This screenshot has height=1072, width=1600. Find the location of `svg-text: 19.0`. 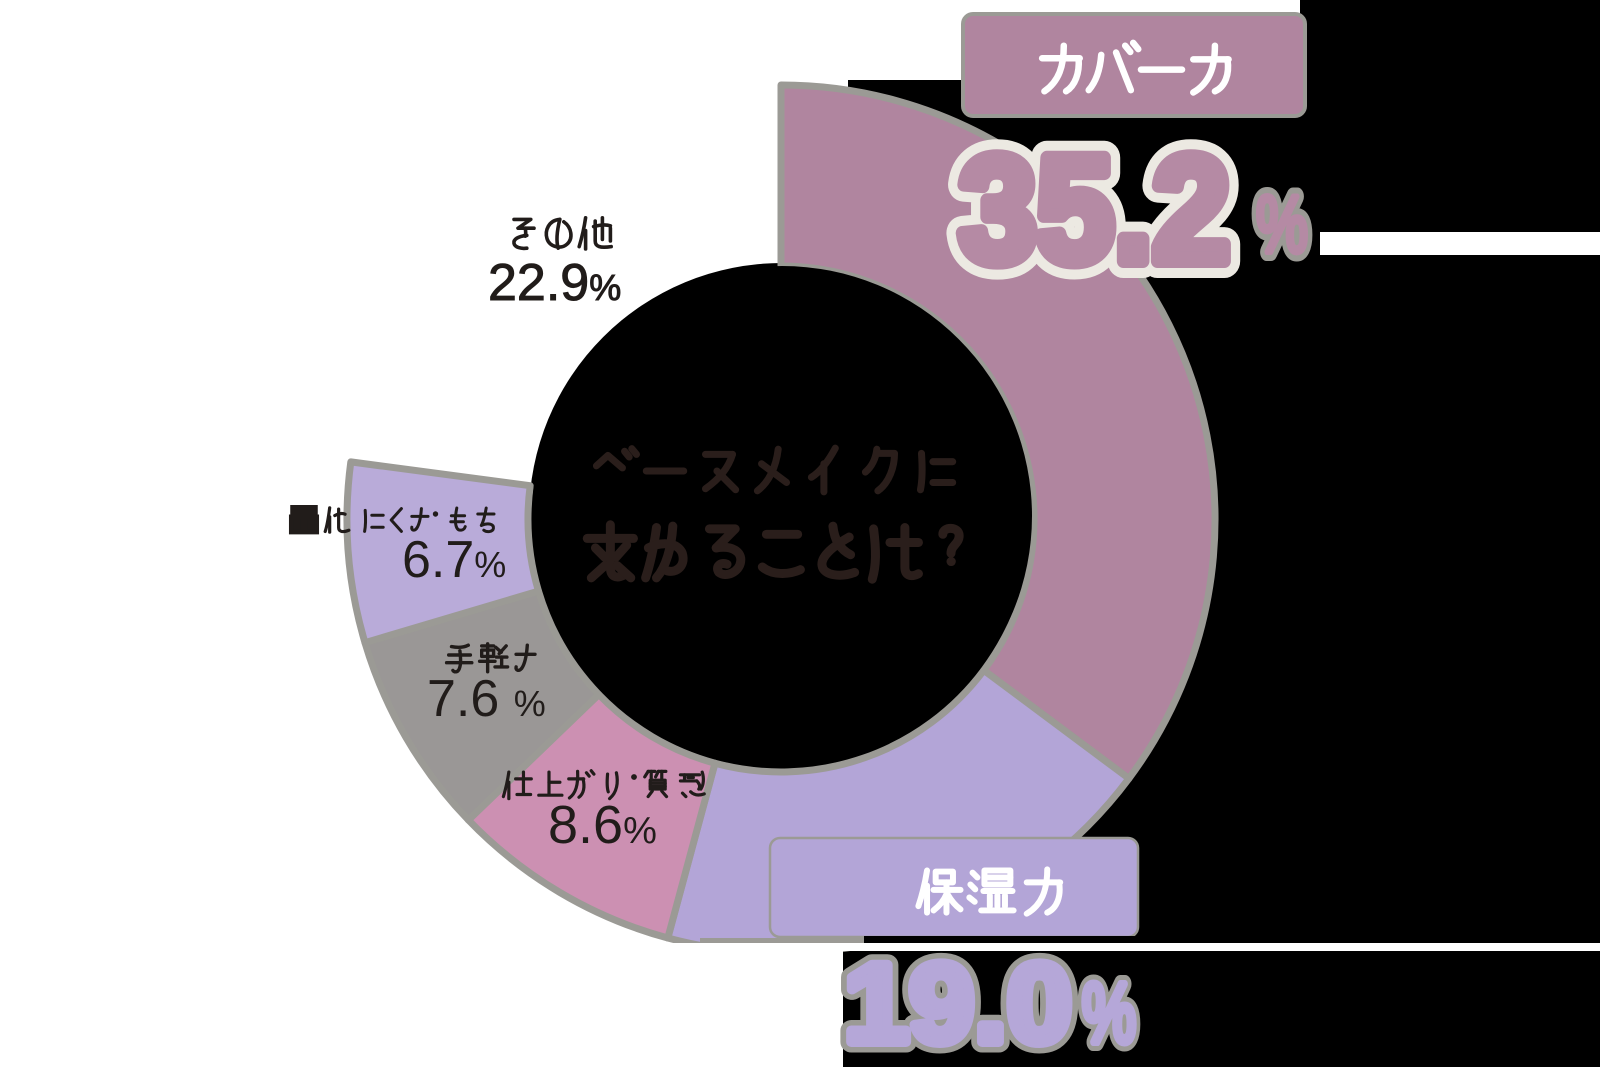

svg-text: 19.0 is located at coordinates (958, 1003).